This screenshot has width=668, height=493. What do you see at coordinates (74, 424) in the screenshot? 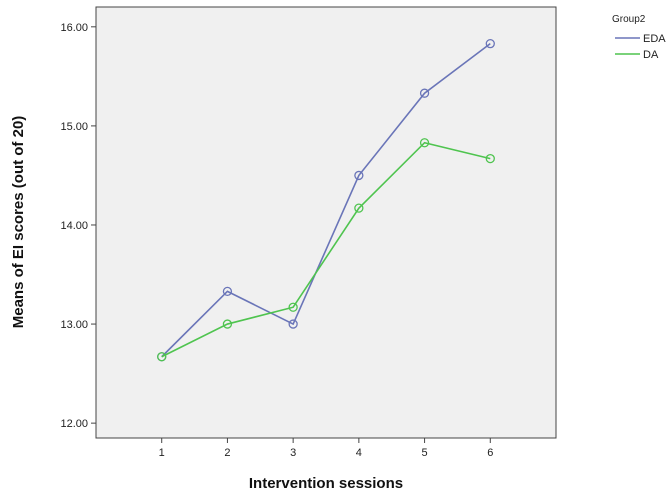
I see `y-tick-label: 12.00` at bounding box center [74, 424].